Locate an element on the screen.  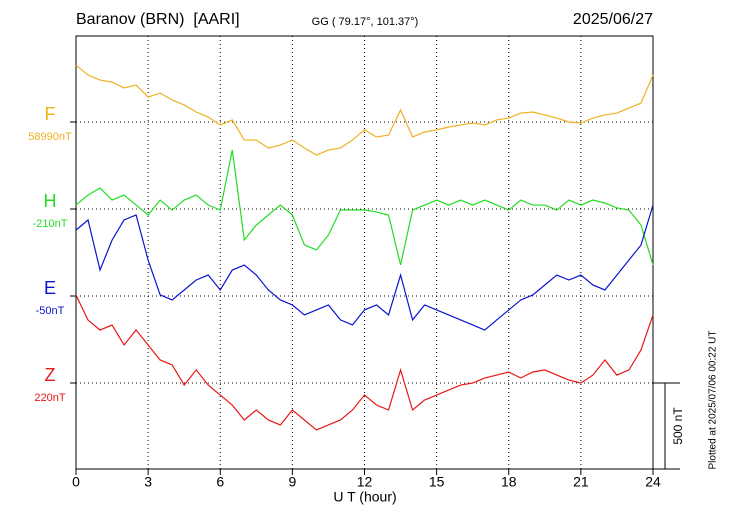
x-tick-label: 9 is located at coordinates (292, 482).